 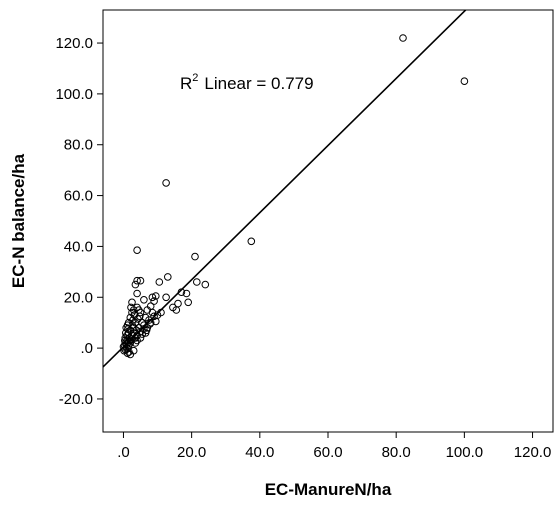 I want to click on x-tick-label: .0, so click(x=123, y=452).